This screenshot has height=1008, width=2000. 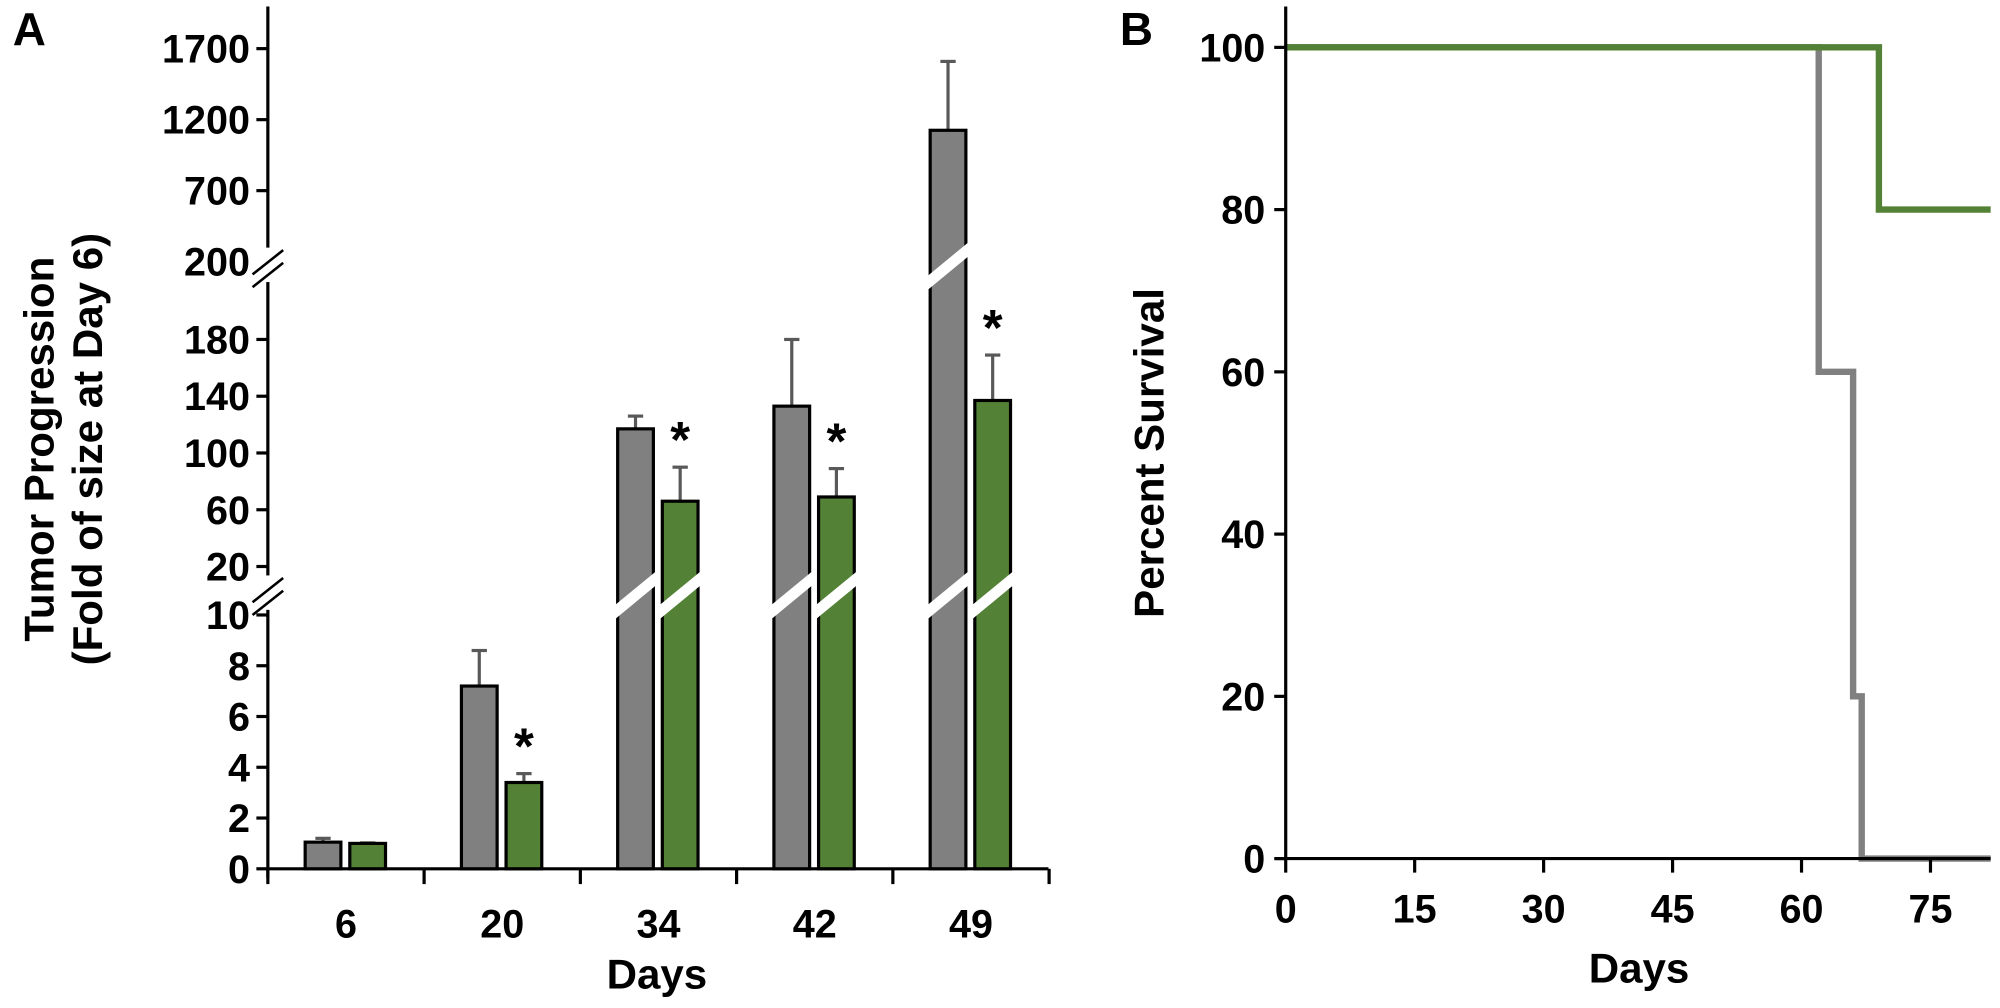 What do you see at coordinates (206, 50) in the screenshot?
I see `panel-a-y-tick-label: 1700` at bounding box center [206, 50].